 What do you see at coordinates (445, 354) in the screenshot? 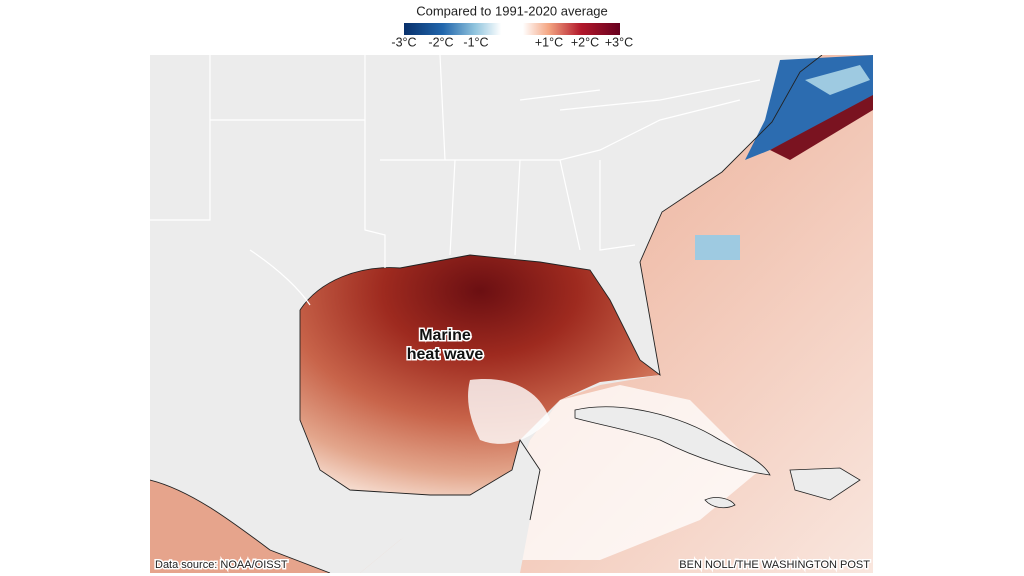
I see `annotation: heat wave` at bounding box center [445, 354].